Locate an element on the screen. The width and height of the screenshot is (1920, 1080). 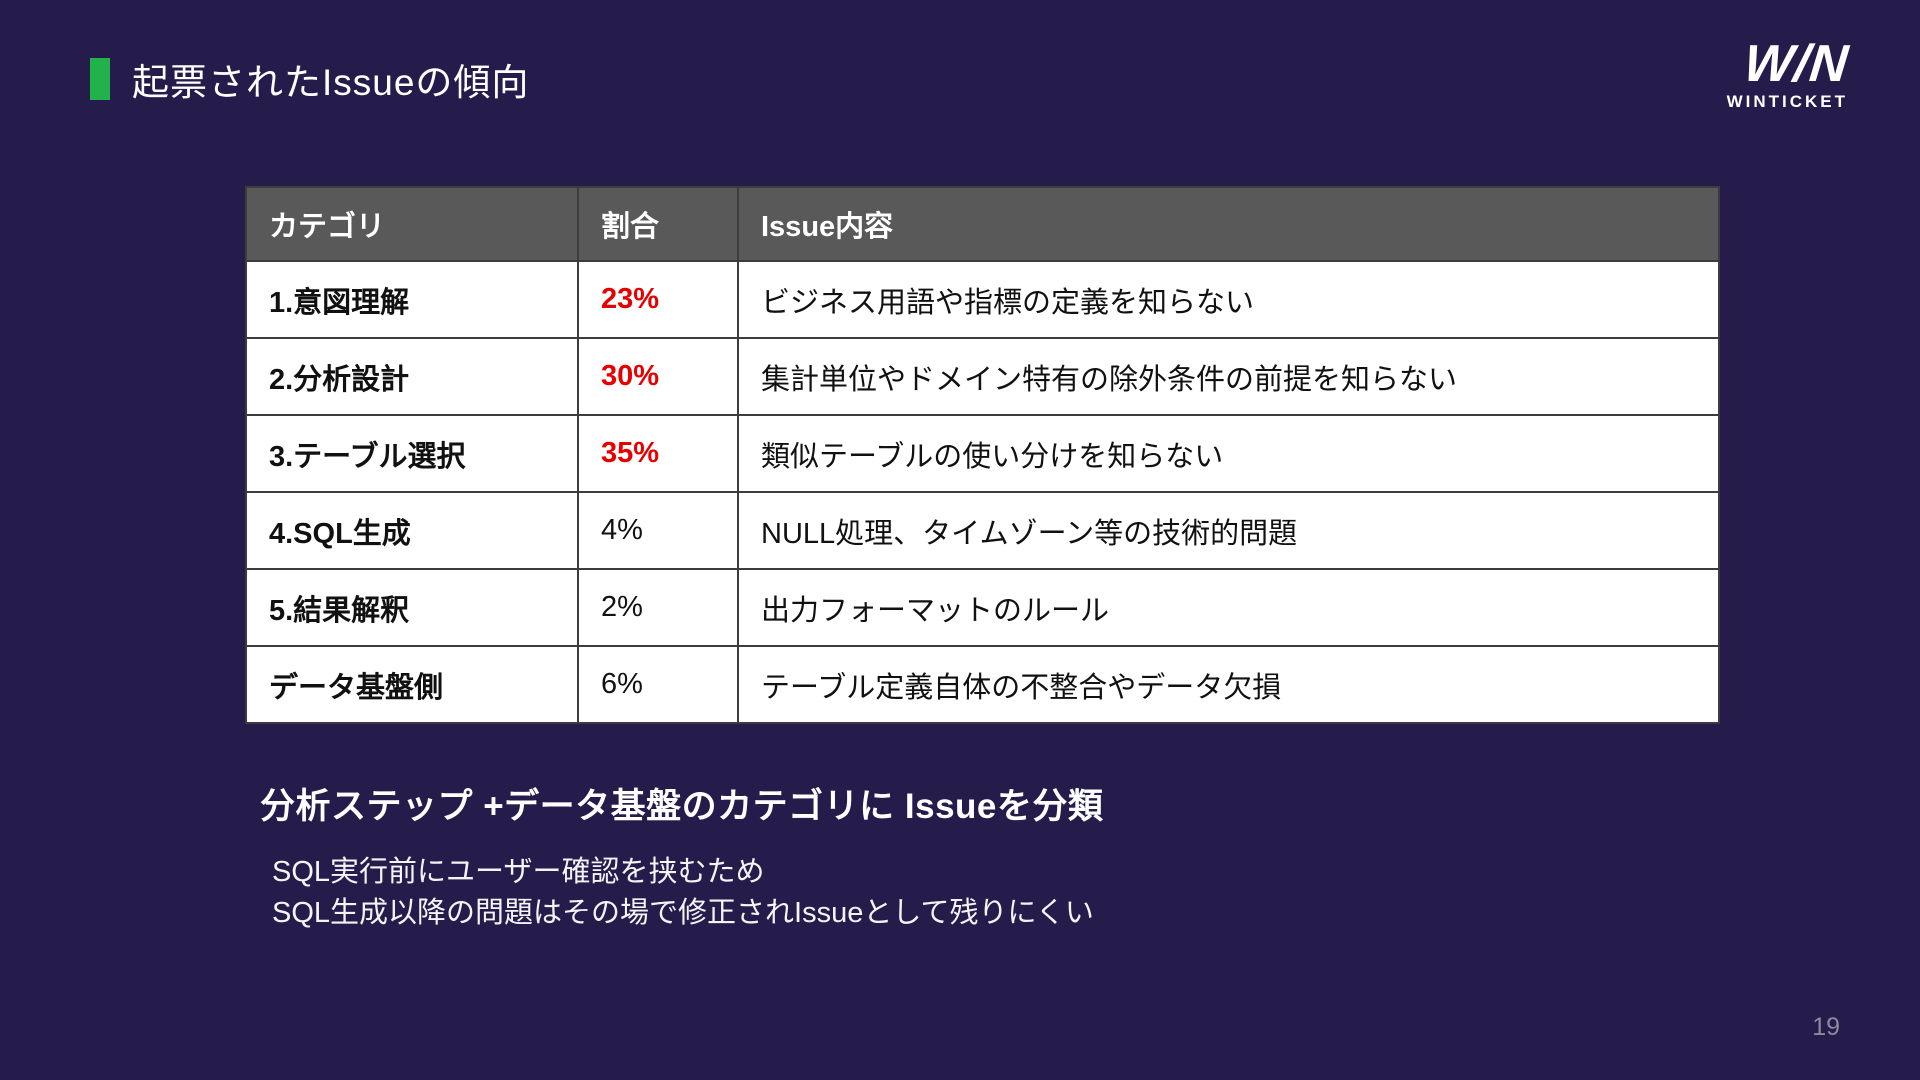
winticket-logo: W/N WINTICKET is located at coordinates (1789, 73).